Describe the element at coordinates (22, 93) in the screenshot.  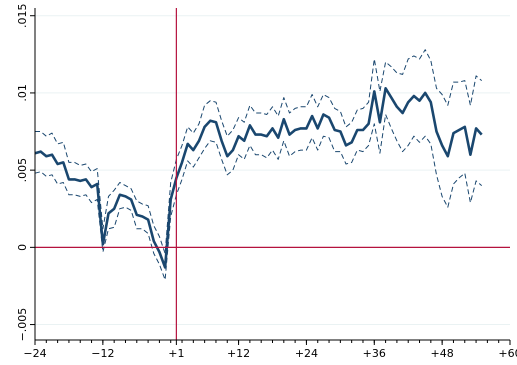
I see `y-tick-label: .01` at that location.